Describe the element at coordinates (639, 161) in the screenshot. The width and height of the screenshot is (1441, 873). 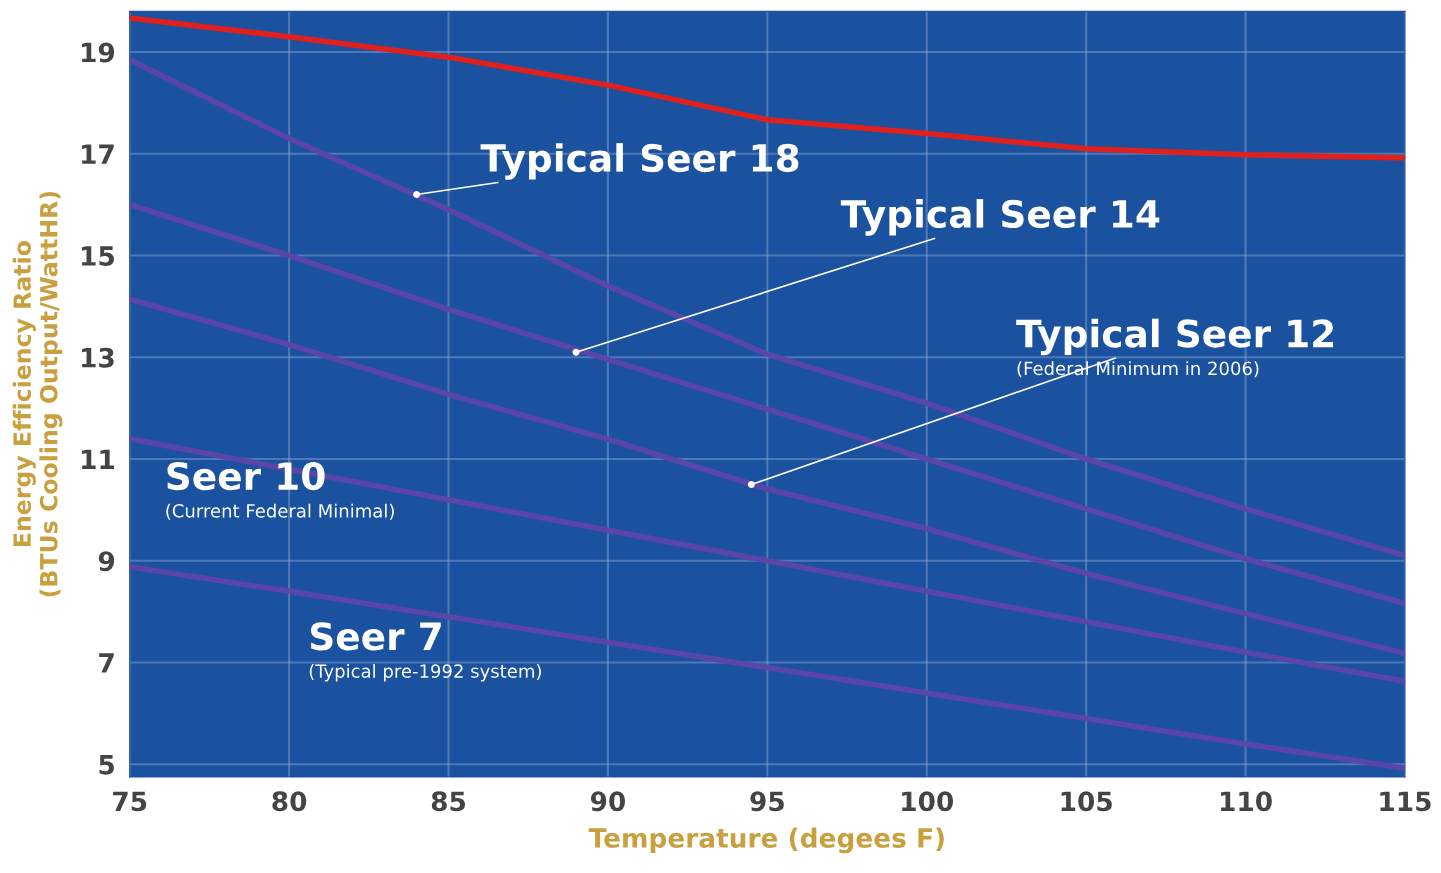
I see `annotation: Typical Seer 18` at that location.